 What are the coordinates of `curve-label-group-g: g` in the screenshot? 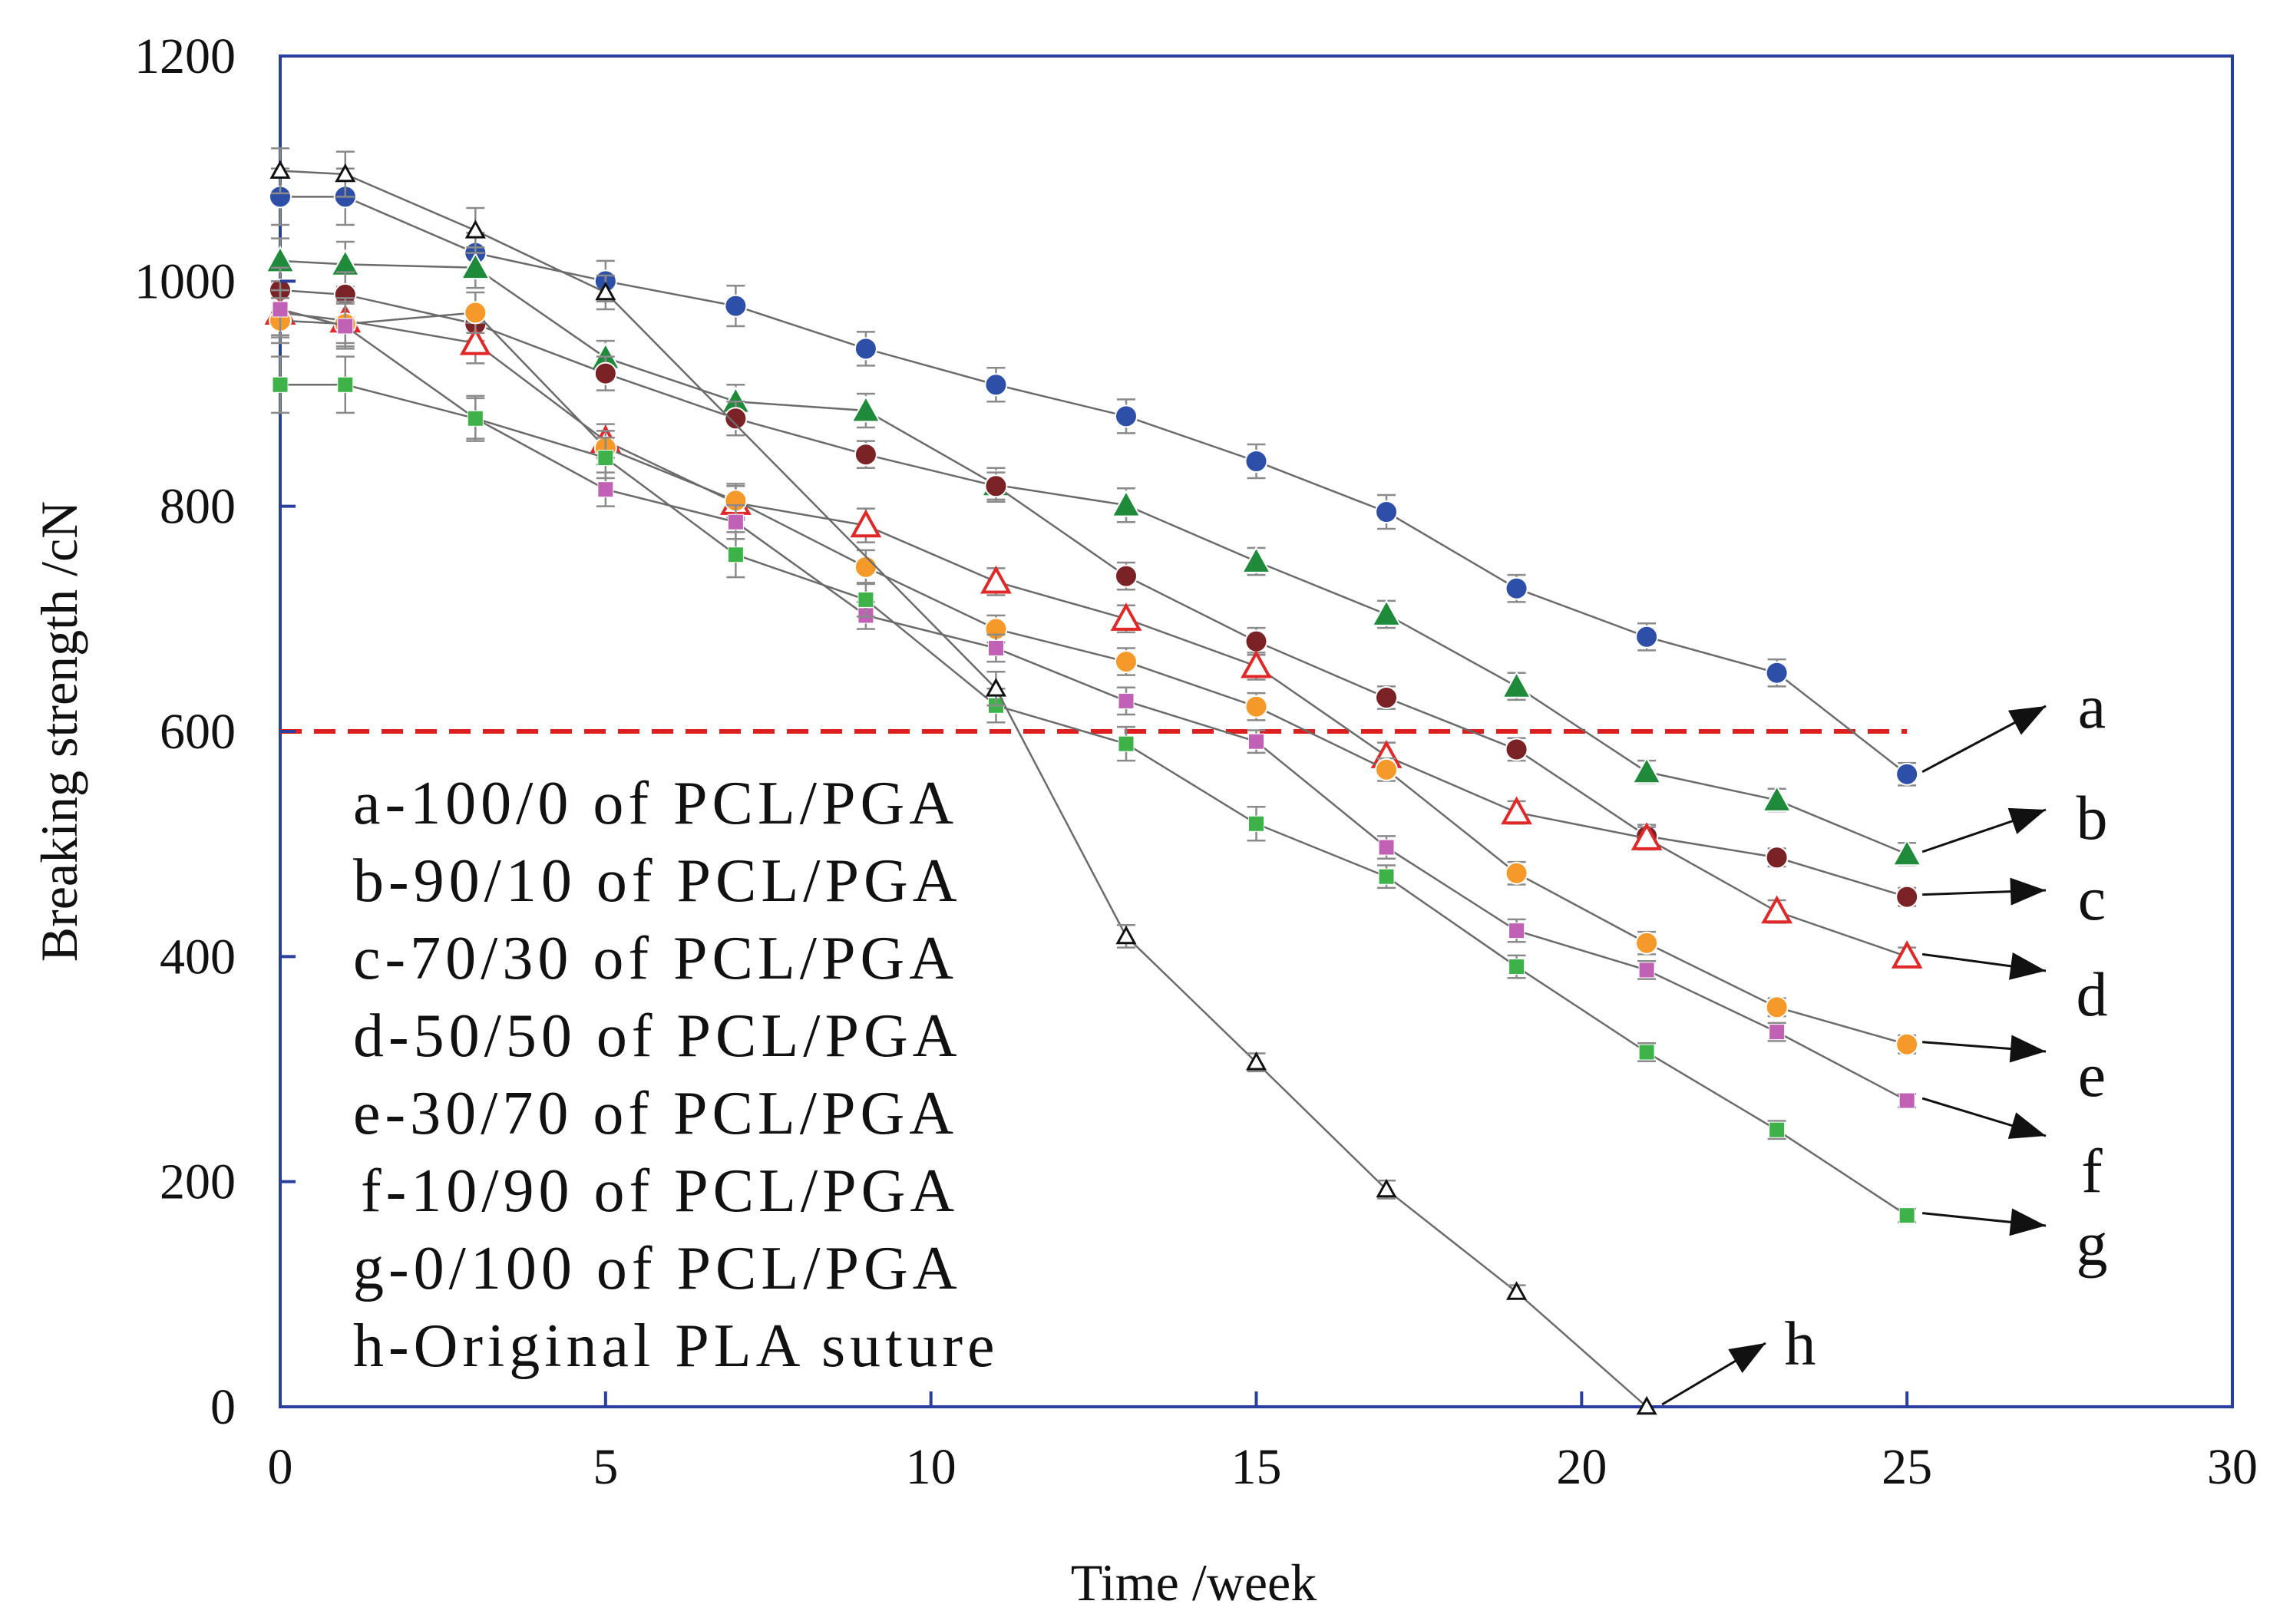 It's located at (2015, 1243).